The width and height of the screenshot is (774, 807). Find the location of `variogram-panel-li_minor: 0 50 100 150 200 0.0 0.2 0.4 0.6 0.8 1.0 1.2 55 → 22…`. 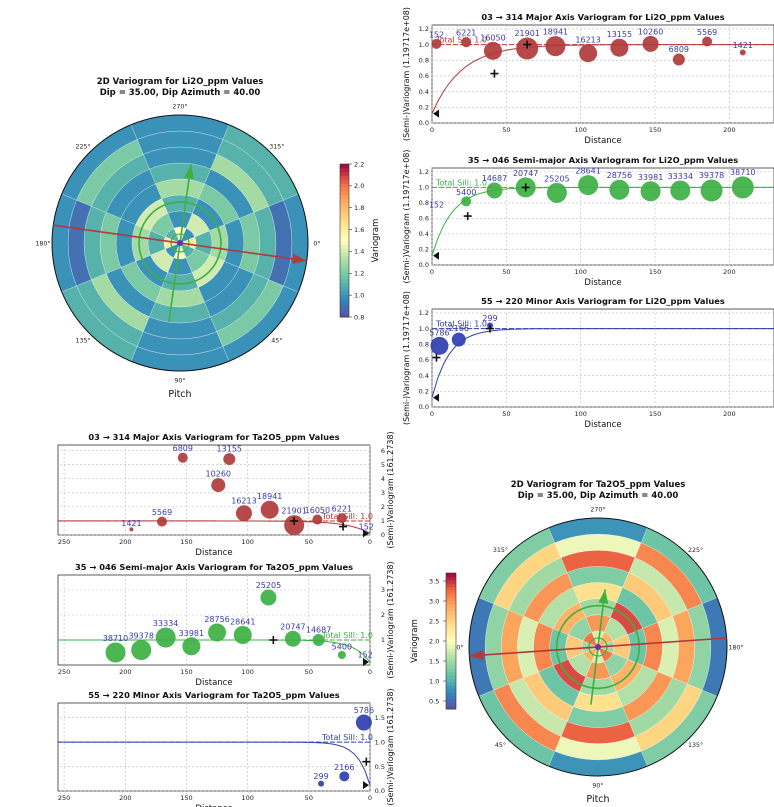

variogram-panel-li_minor: 0 50 100 150 200 0.0 0.2 0.4 0.6 0.8 1.0 1.2 55 → 22… is located at coordinates (588, 360).